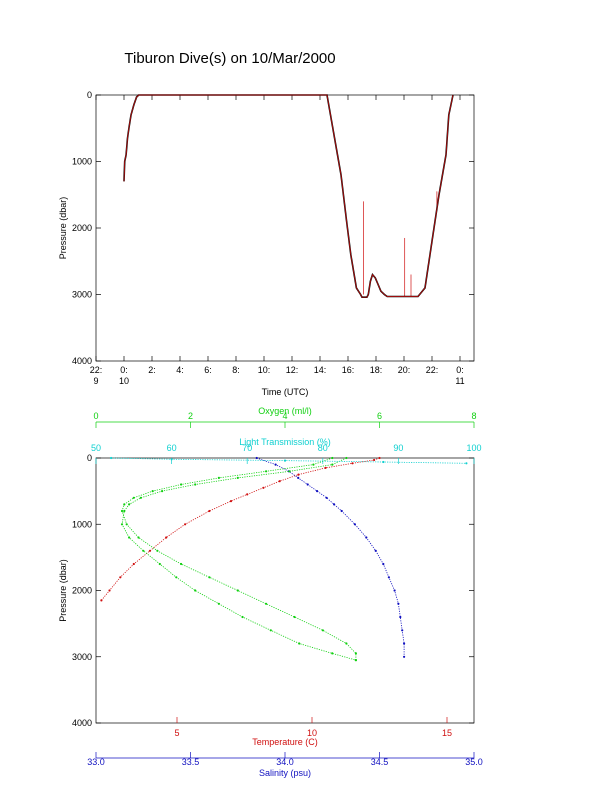 Image resolution: width=612 pixels, height=785 pixels. Describe the element at coordinates (247, 448) in the screenshot. I see `light-tick-label: 70` at that location.